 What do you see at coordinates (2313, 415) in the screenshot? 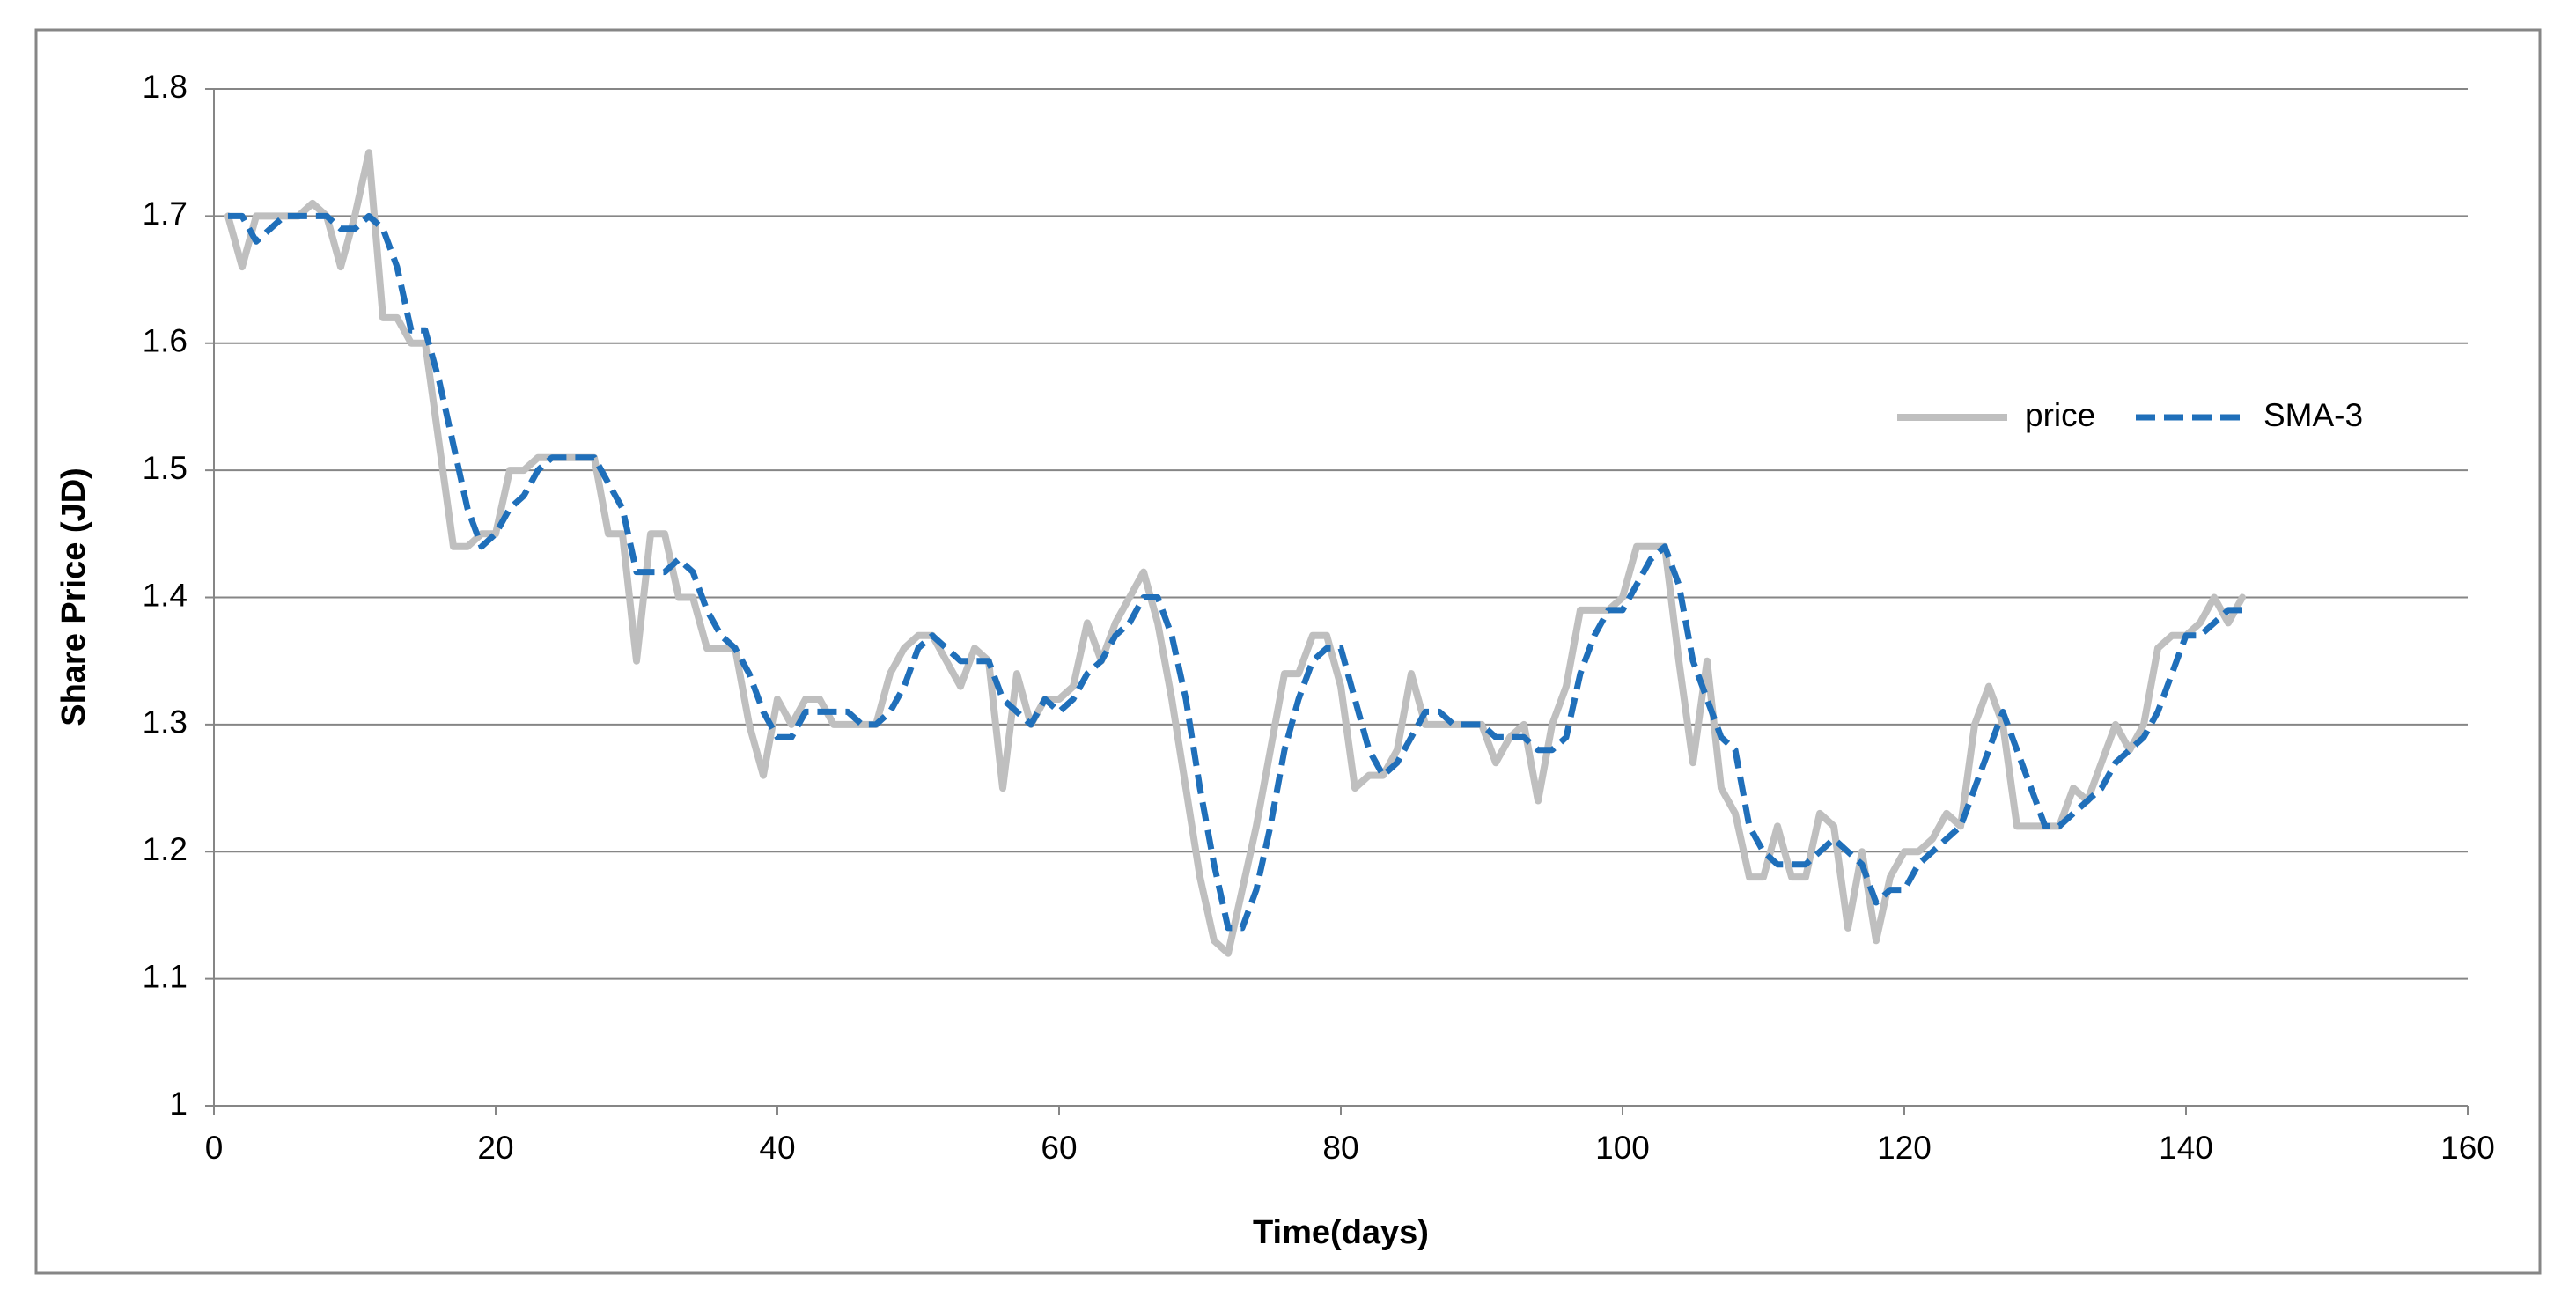
I see `legend-label: SMA-3` at bounding box center [2313, 415].